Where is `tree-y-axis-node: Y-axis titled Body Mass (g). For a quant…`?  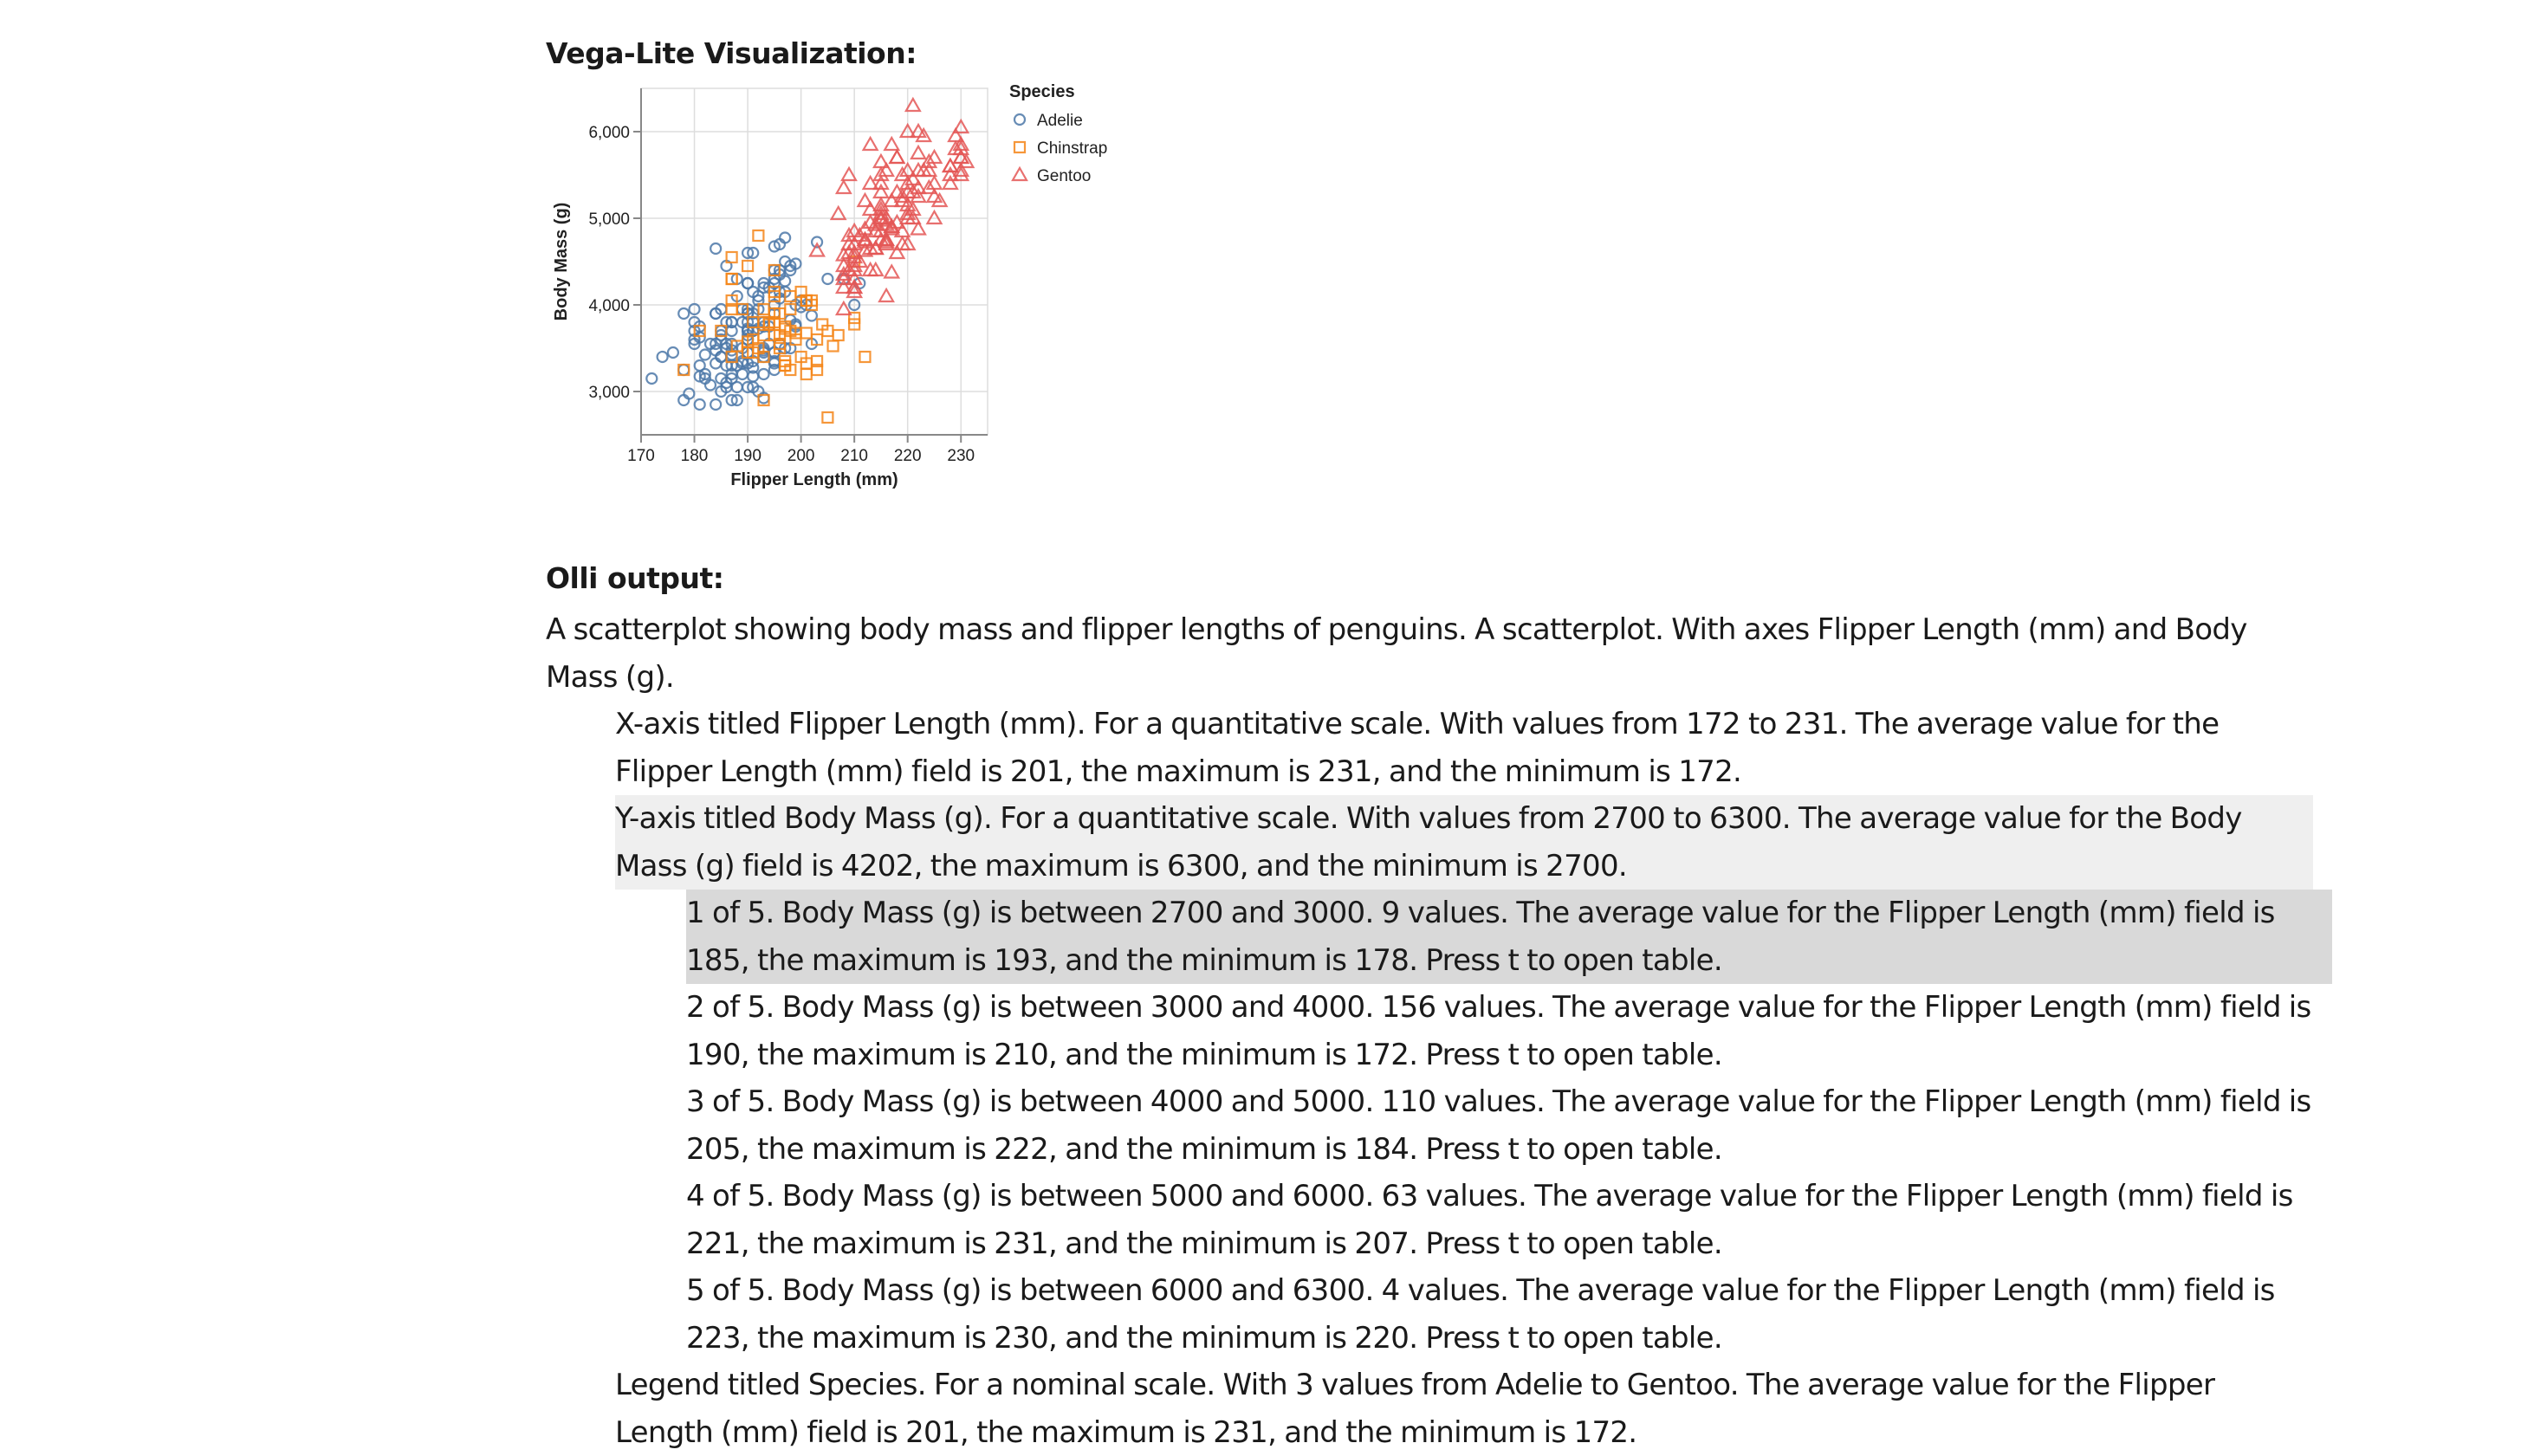
tree-y-axis-node: Y-axis titled Body Mass (g). For a quant… is located at coordinates (1464, 842).